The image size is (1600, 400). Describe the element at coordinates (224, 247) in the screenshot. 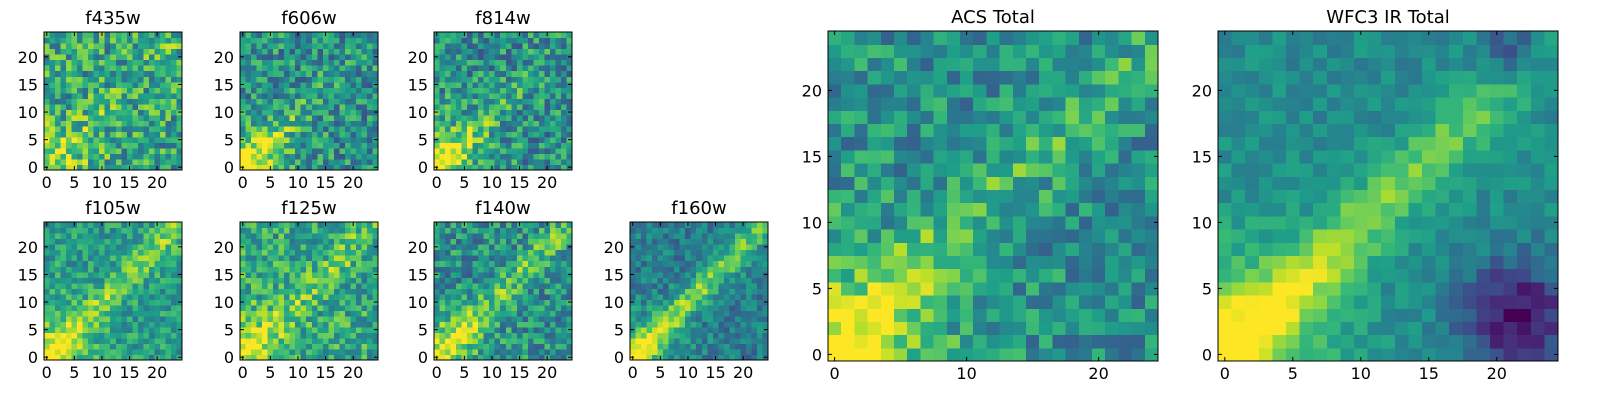

I see `y-tick-label: 20` at that location.